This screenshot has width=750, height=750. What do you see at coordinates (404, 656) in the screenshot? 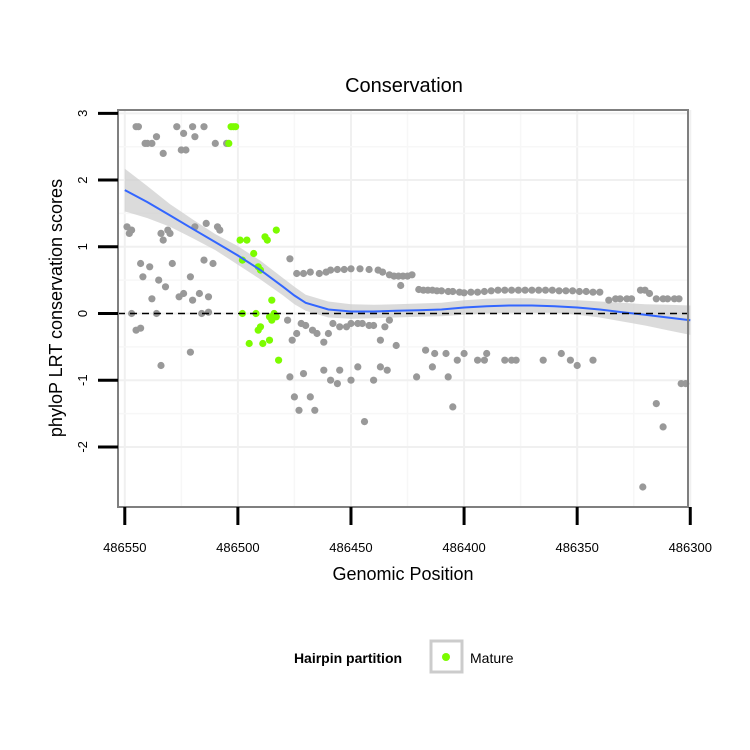
I see `legend: Hairpin partition Mature` at bounding box center [404, 656].